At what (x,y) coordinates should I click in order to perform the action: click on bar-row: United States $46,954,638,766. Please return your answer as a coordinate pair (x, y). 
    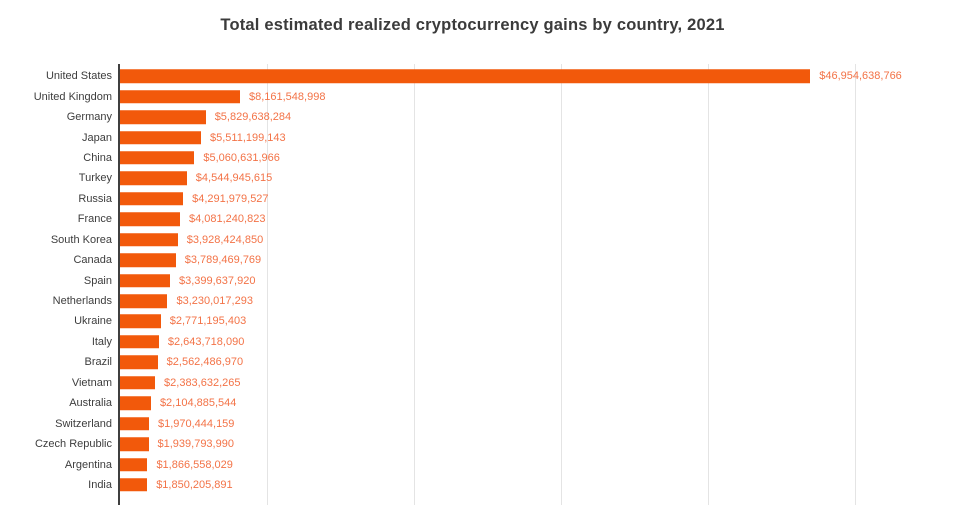
    Looking at the image, I should click on (504, 76).